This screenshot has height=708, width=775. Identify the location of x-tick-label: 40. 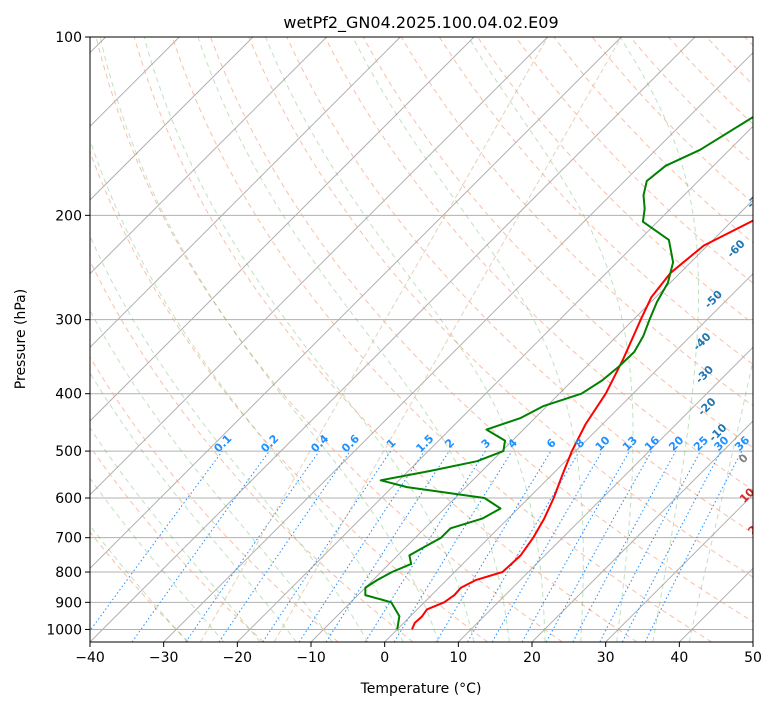
(679, 658).